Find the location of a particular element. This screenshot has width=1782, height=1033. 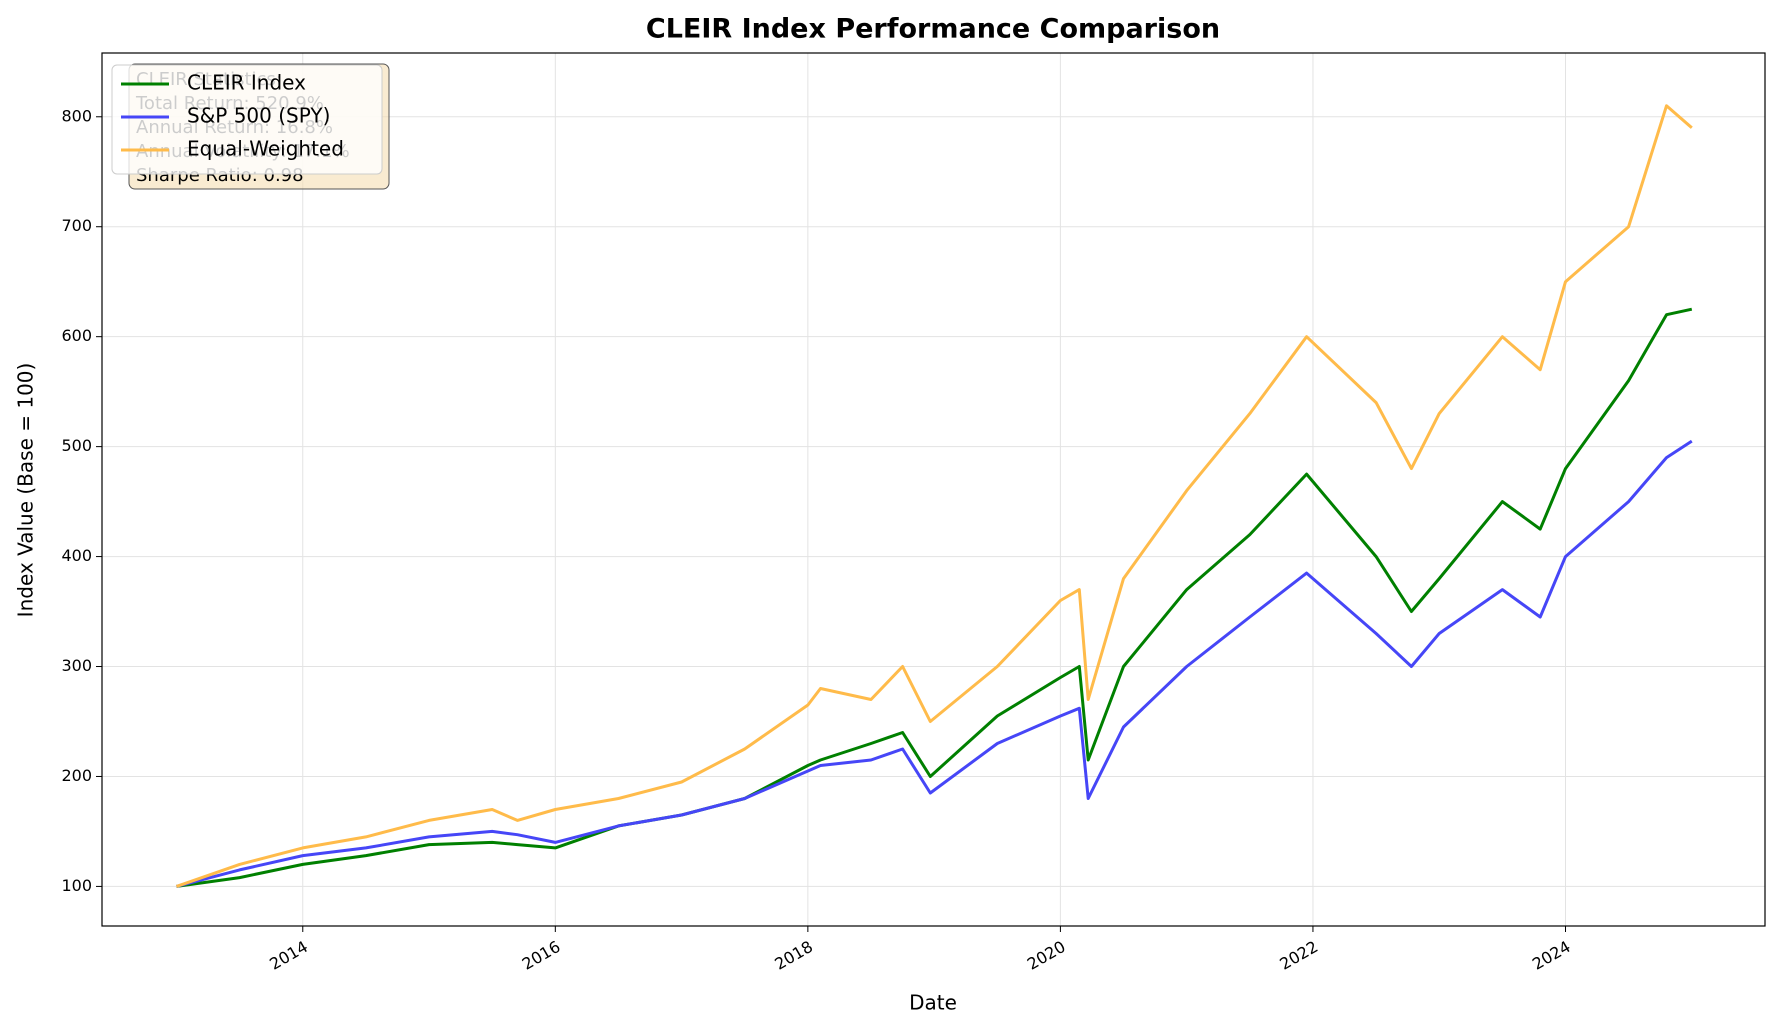

x-axis-label: Date is located at coordinates (933, 1003).